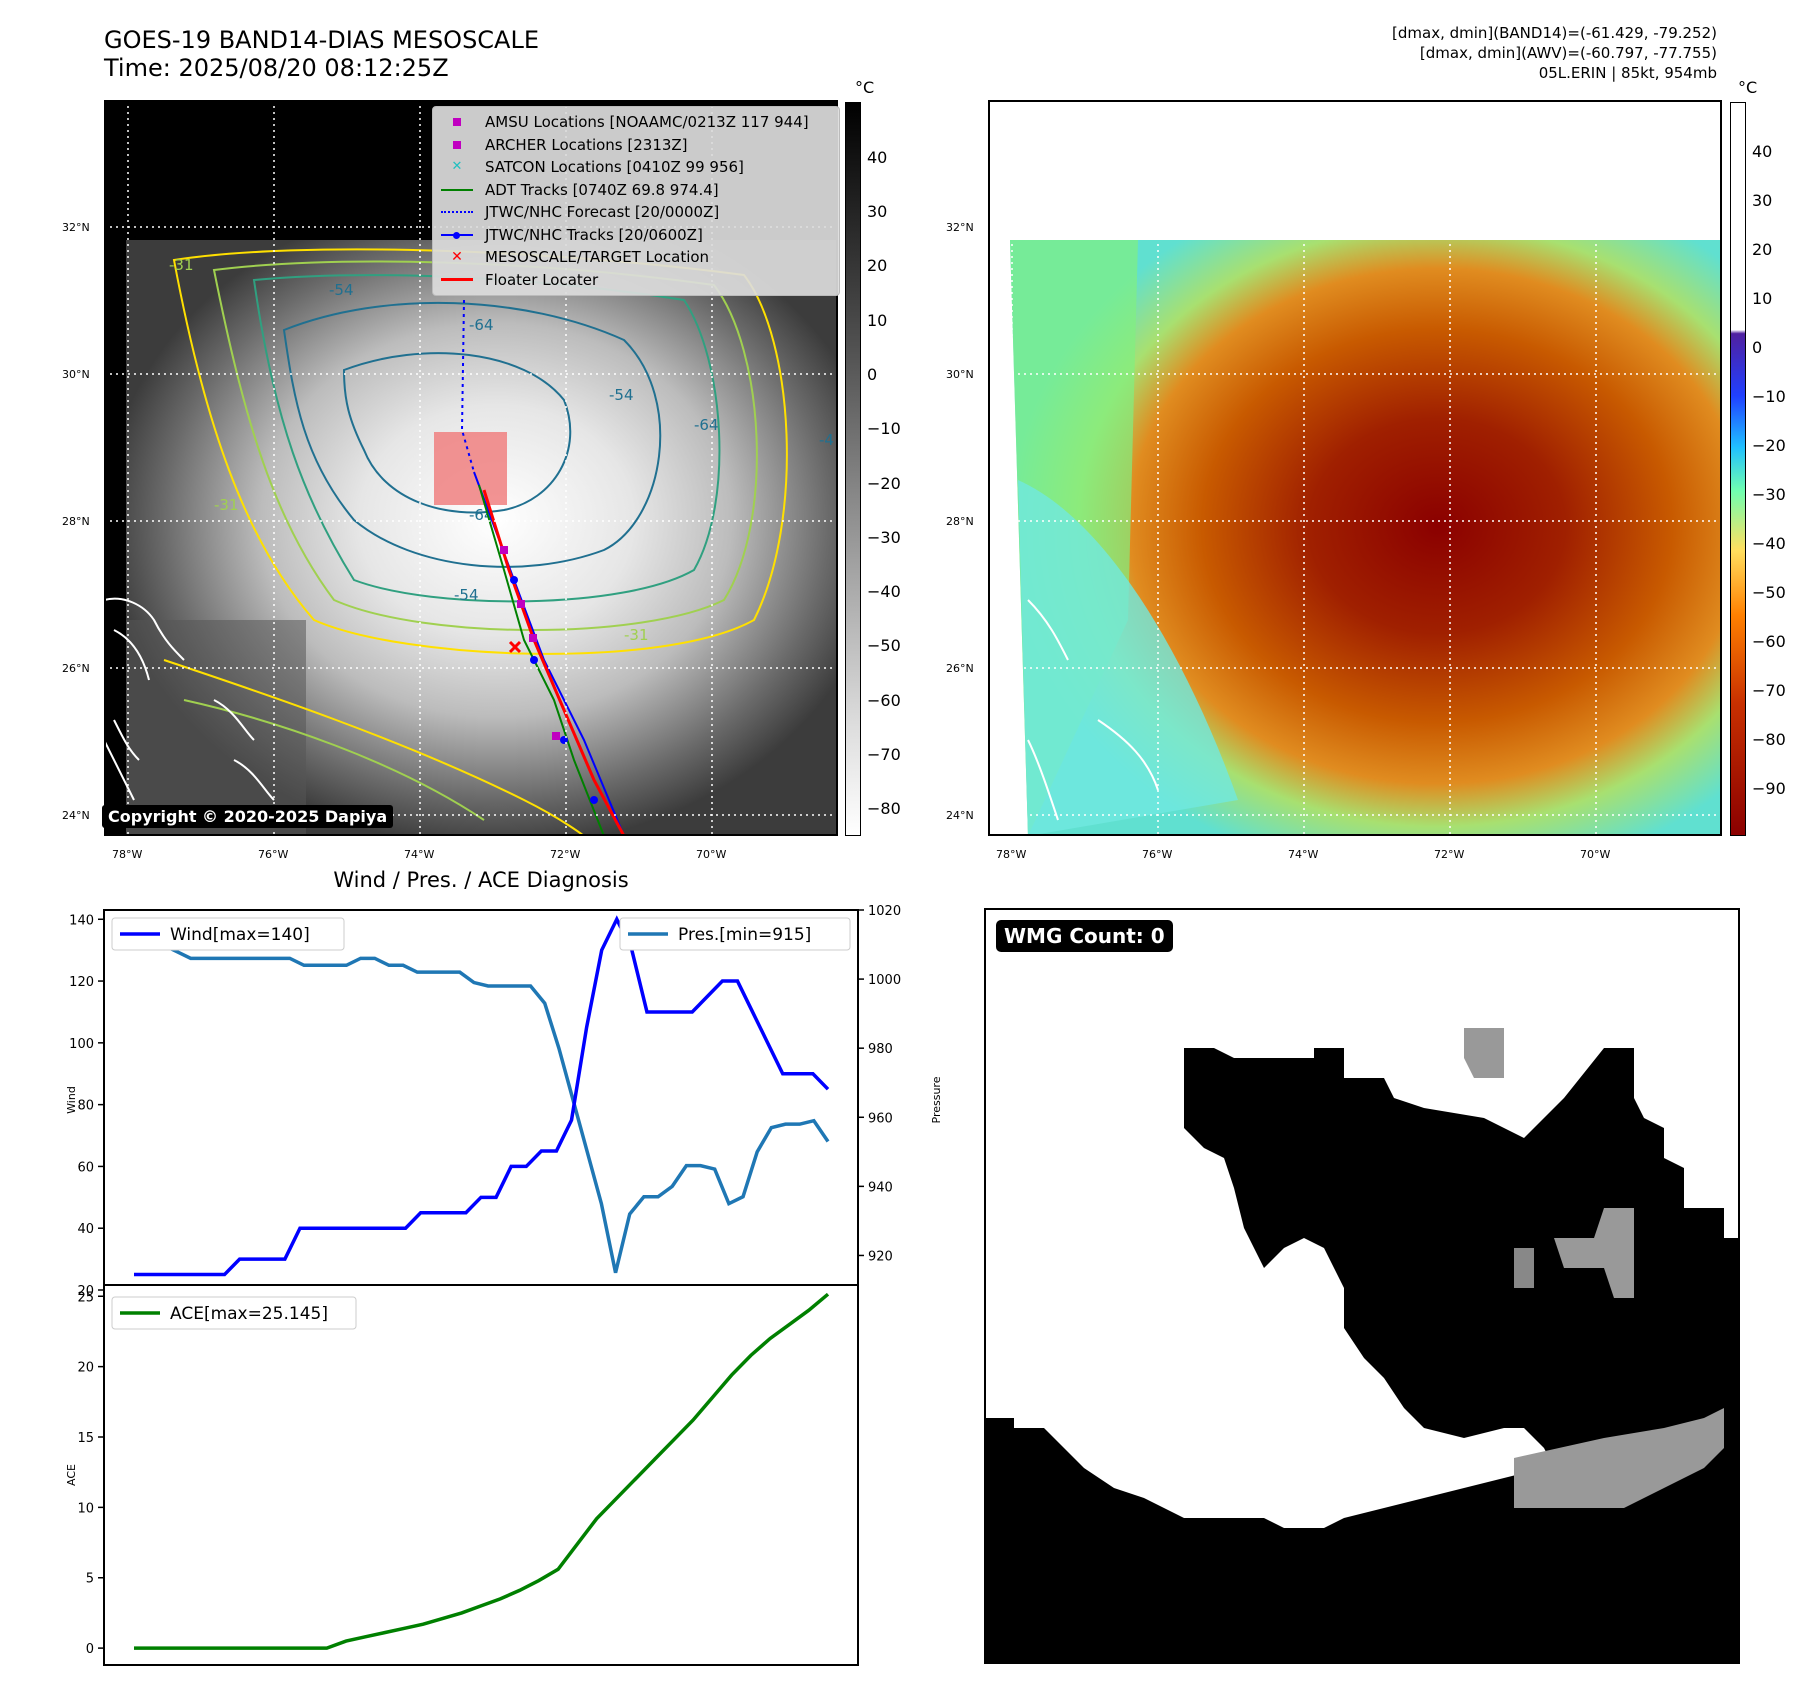 Image resolution: width=1797 pixels, height=1690 pixels. What do you see at coordinates (85, 1167) in the screenshot?
I see `wind-axis-tick-label: 60` at bounding box center [85, 1167].